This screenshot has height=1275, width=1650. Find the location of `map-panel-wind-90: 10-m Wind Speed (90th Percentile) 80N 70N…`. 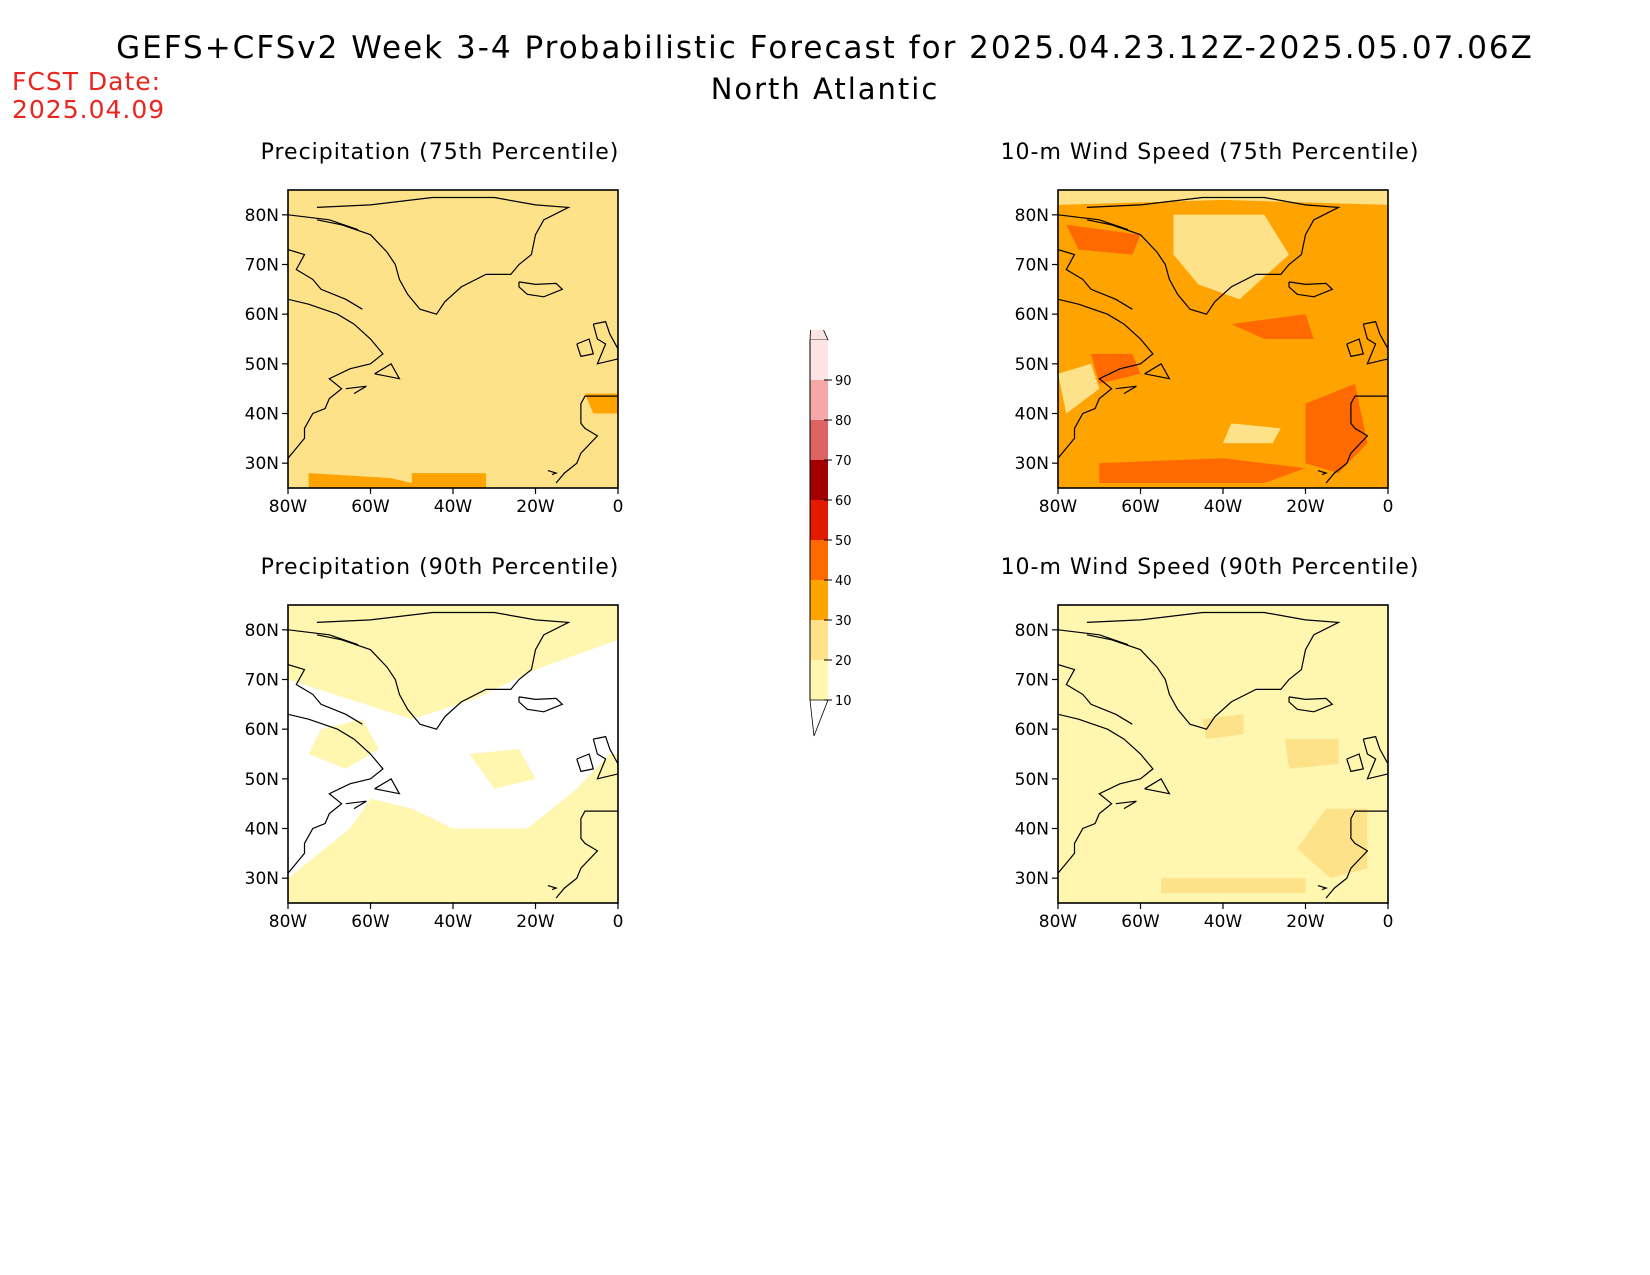

map-panel-wind-90: 10-m Wind Speed (90th Percentile) 80N 70N… is located at coordinates (1210, 765).